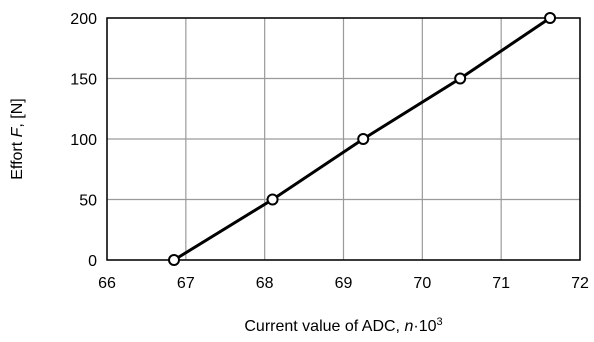 This screenshot has height=342, width=594. I want to click on x-axis-title-sup: 3, so click(439, 322).